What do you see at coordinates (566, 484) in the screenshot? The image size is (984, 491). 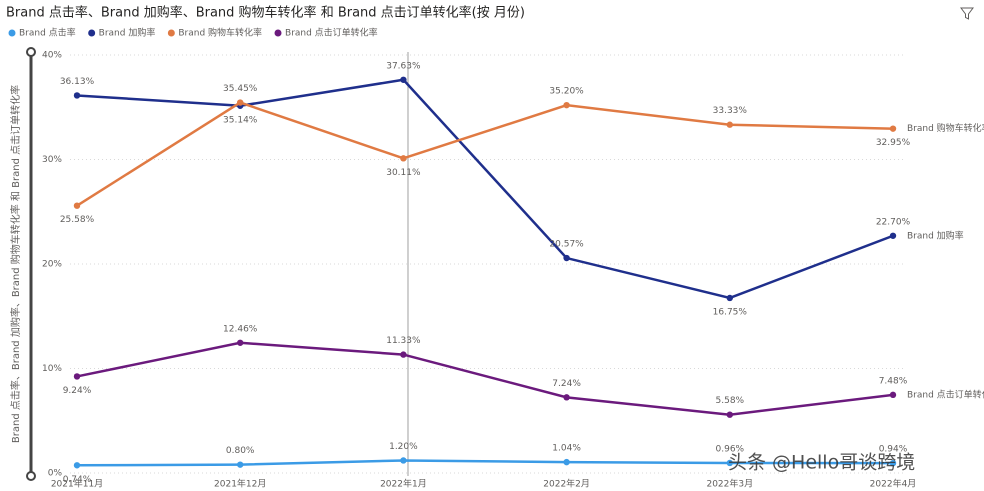 I see `x-tick-label: 2022年2月` at bounding box center [566, 484].